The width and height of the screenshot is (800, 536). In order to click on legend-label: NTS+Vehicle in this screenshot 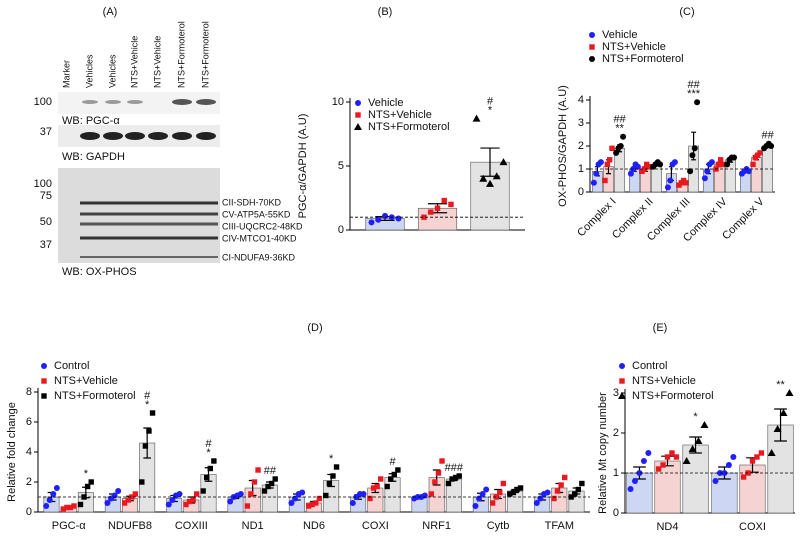, I will do `click(664, 381)`.